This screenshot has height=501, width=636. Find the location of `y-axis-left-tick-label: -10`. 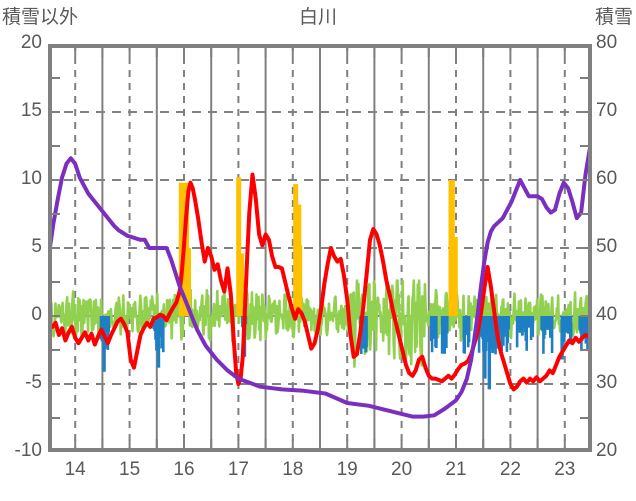

y-axis-left-tick-label: -10 is located at coordinates (28, 450).